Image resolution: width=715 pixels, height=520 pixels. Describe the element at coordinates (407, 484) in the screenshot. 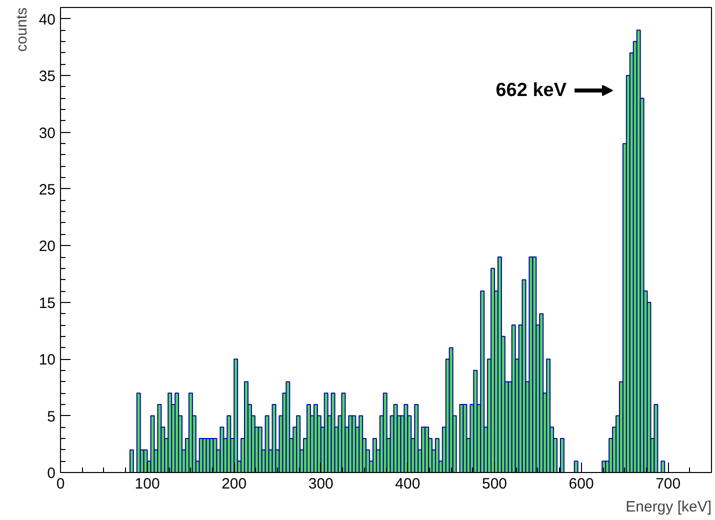

I see `x-tick-label: 400` at that location.